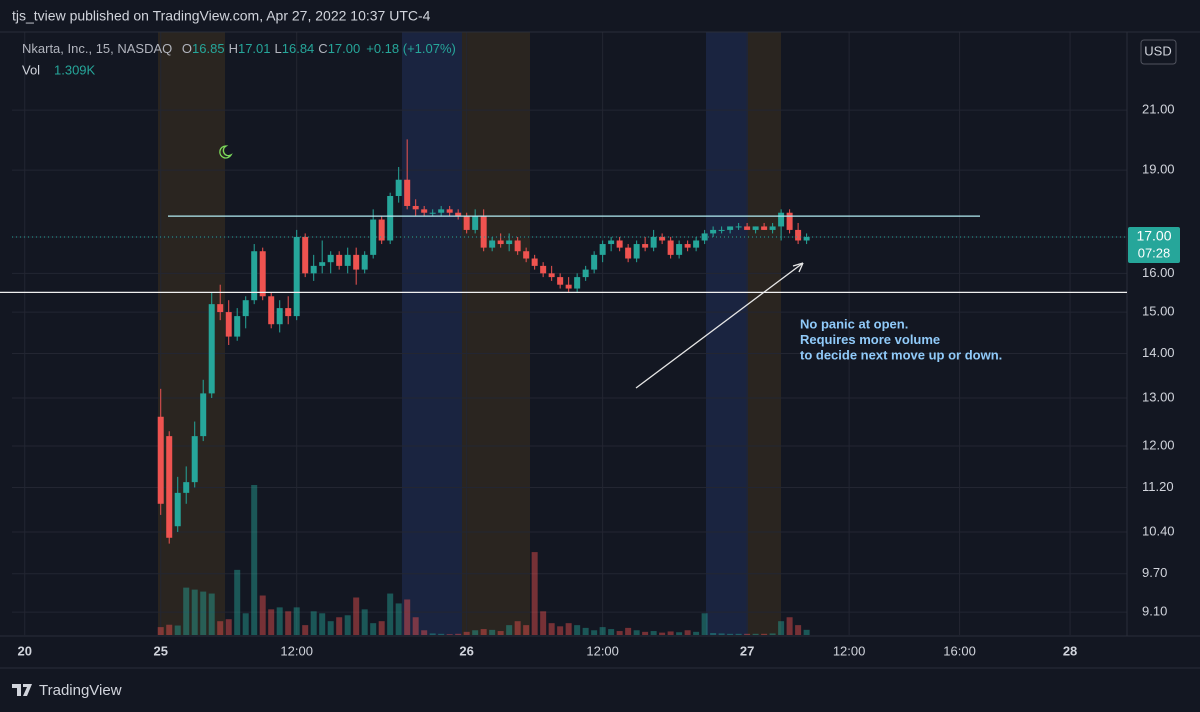 The height and width of the screenshot is (712, 1200). Describe the element at coordinates (22, 690) in the screenshot. I see `logo` at that location.